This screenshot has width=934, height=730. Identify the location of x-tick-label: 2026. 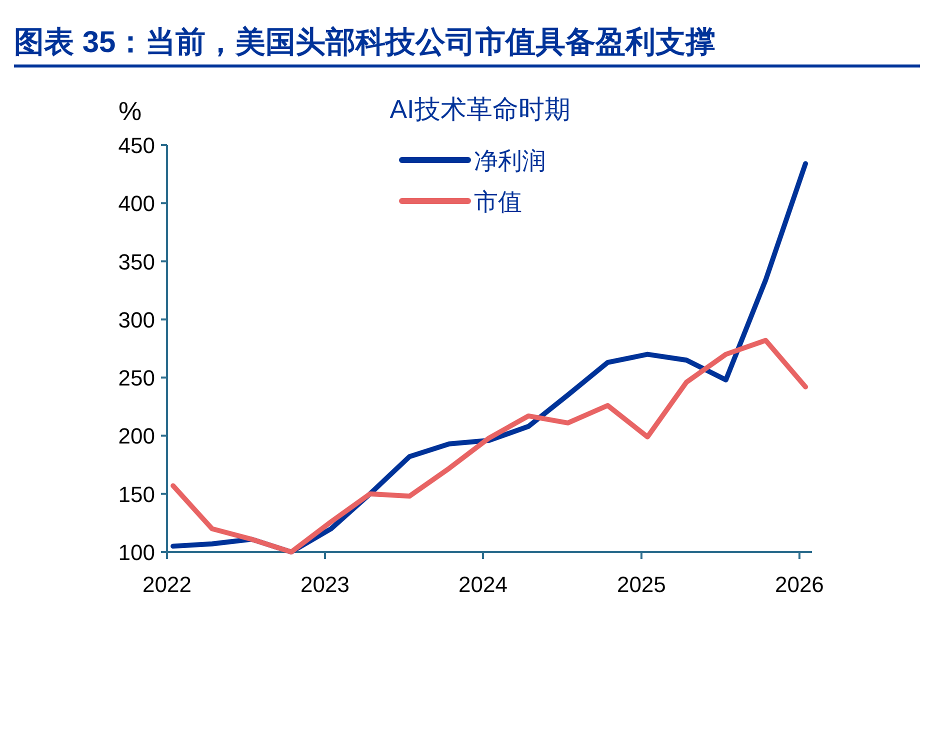
(799, 584).